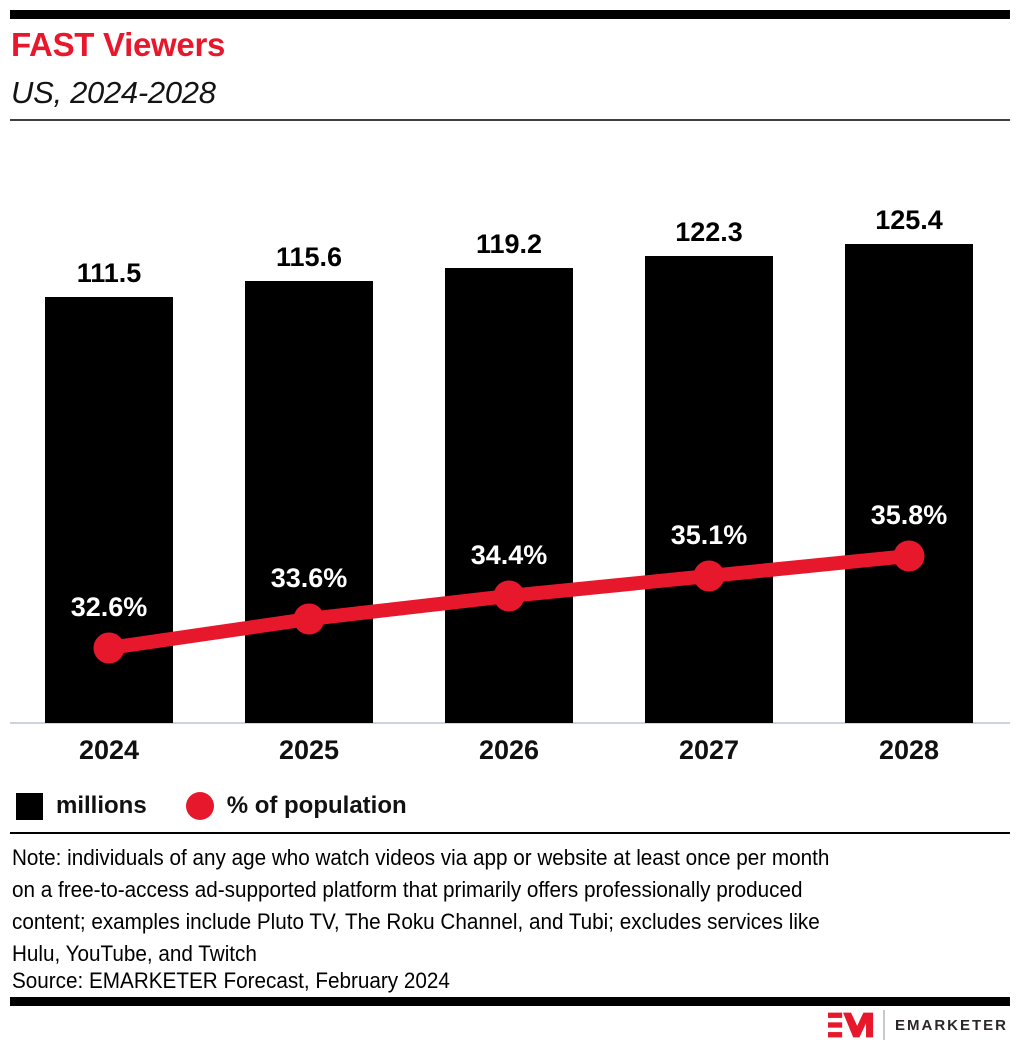  Describe the element at coordinates (118, 44) in the screenshot. I see `chart-title: FAST Viewers` at that location.